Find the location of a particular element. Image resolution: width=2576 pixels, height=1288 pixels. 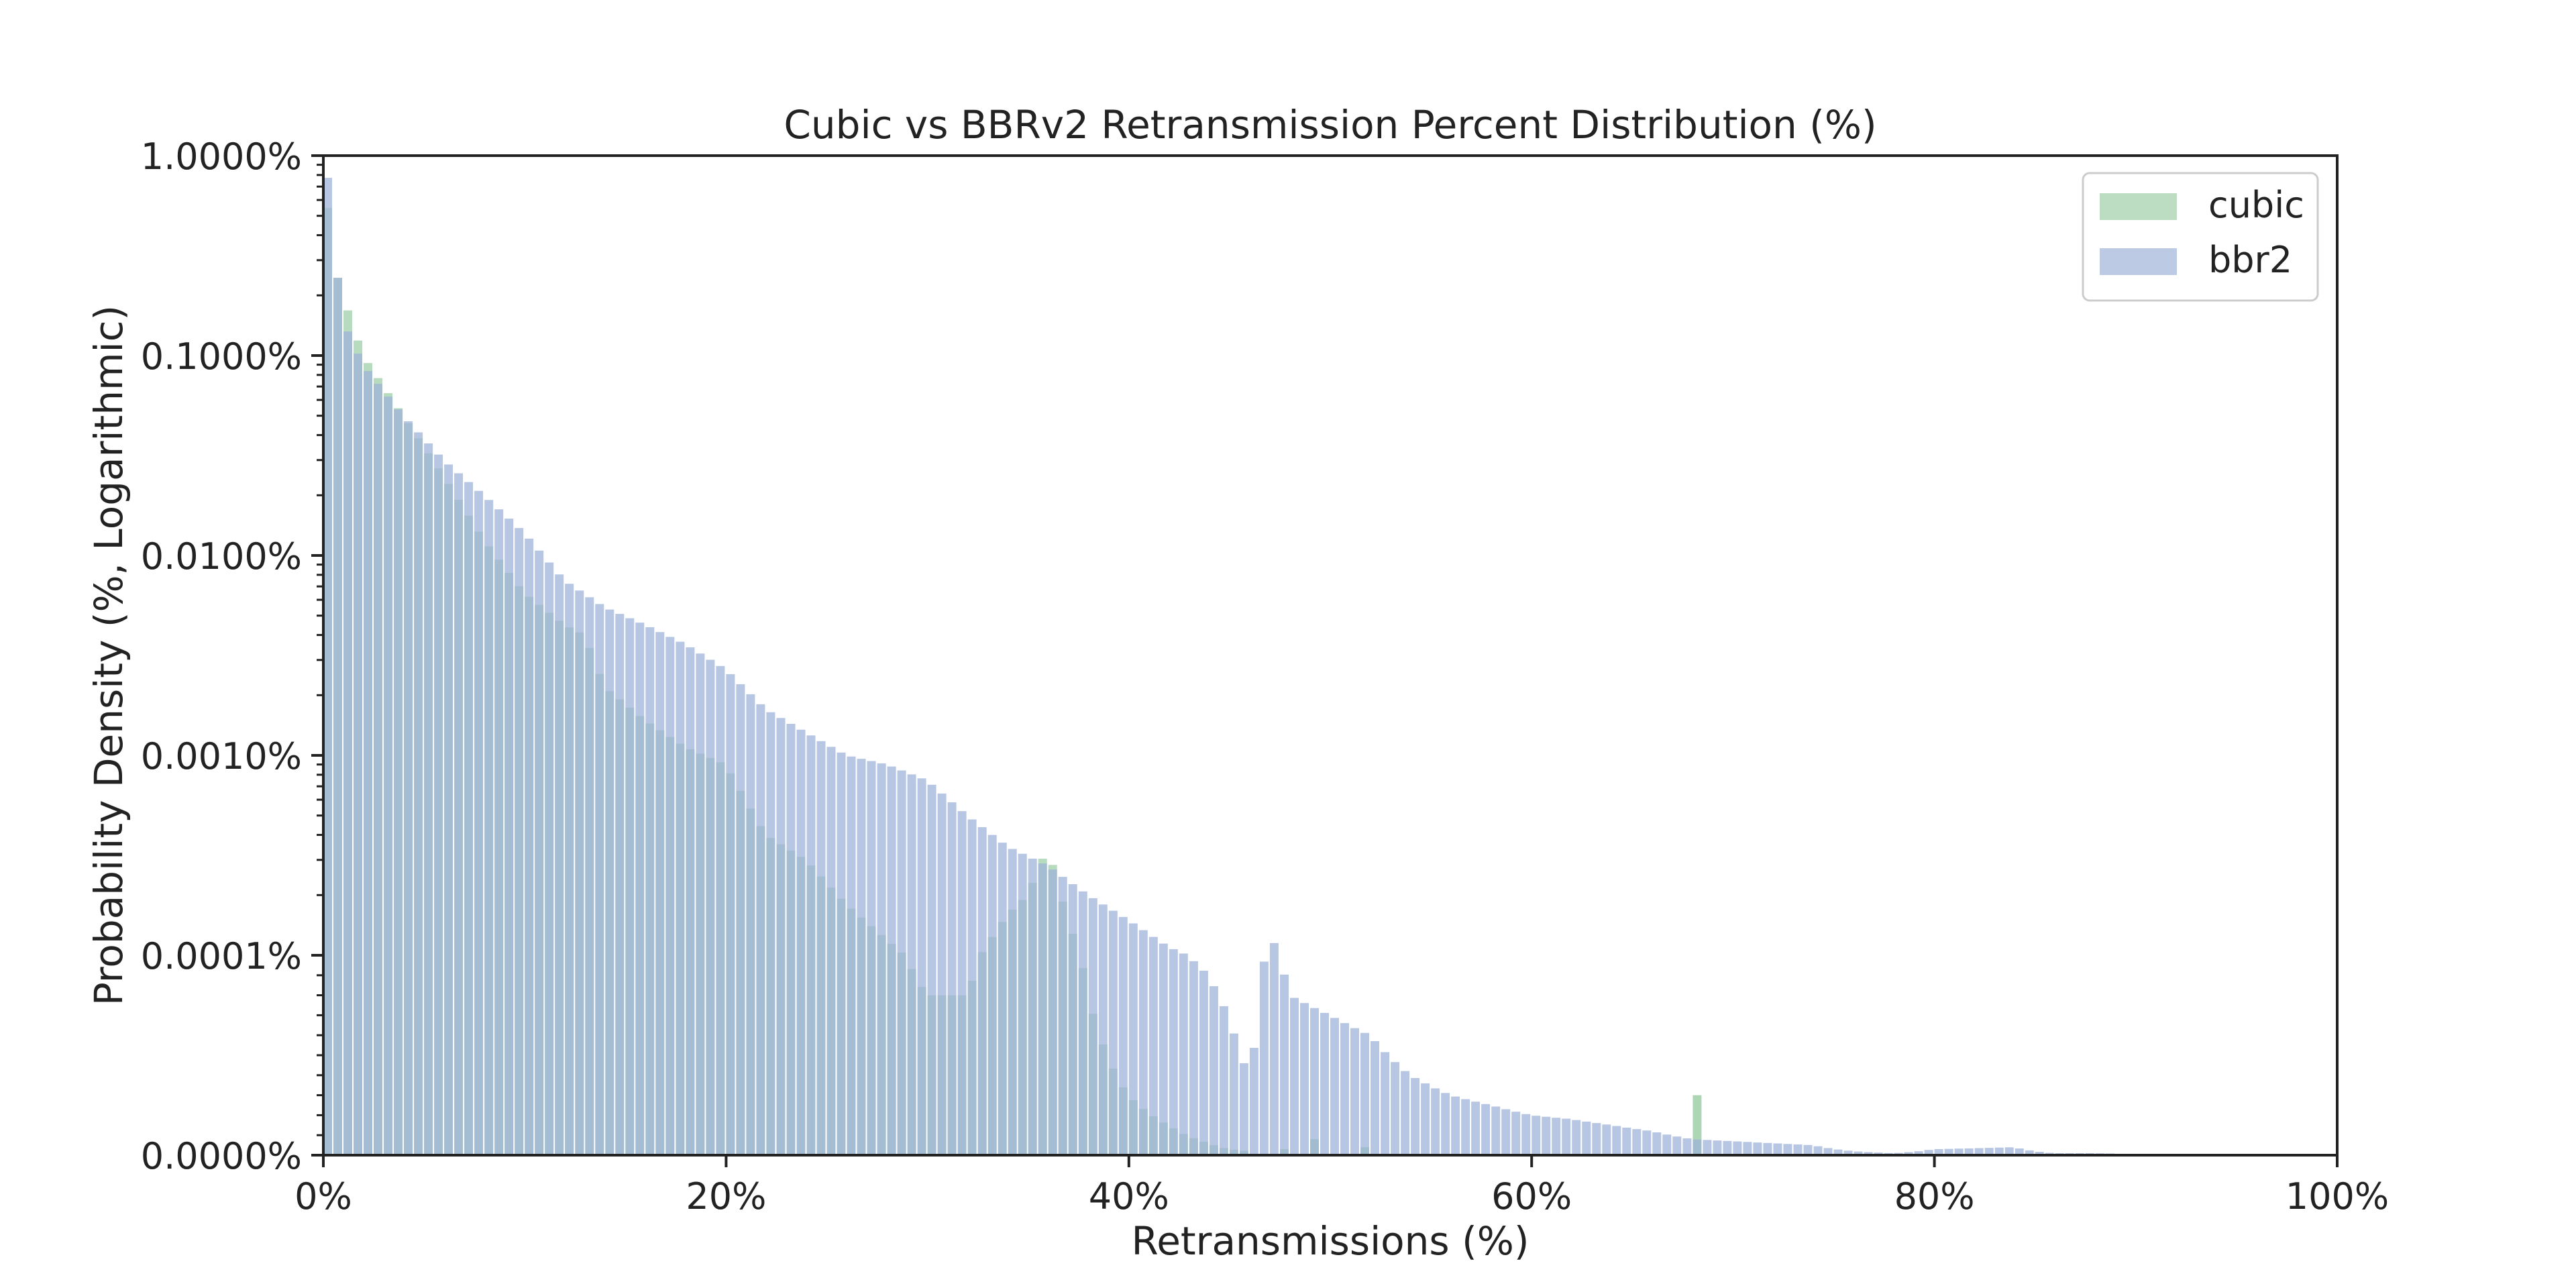

x-tick-label: 60% is located at coordinates (1531, 1196).